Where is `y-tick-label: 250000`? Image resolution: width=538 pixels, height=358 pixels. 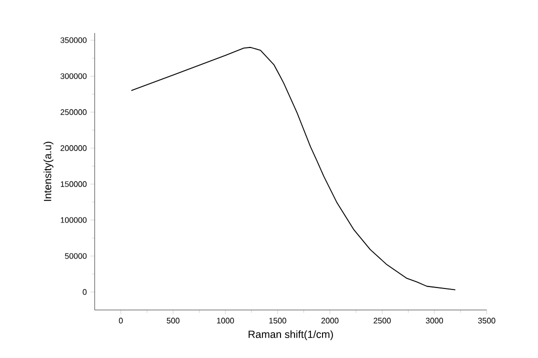
y-tick-label: 250000 is located at coordinates (73, 112).